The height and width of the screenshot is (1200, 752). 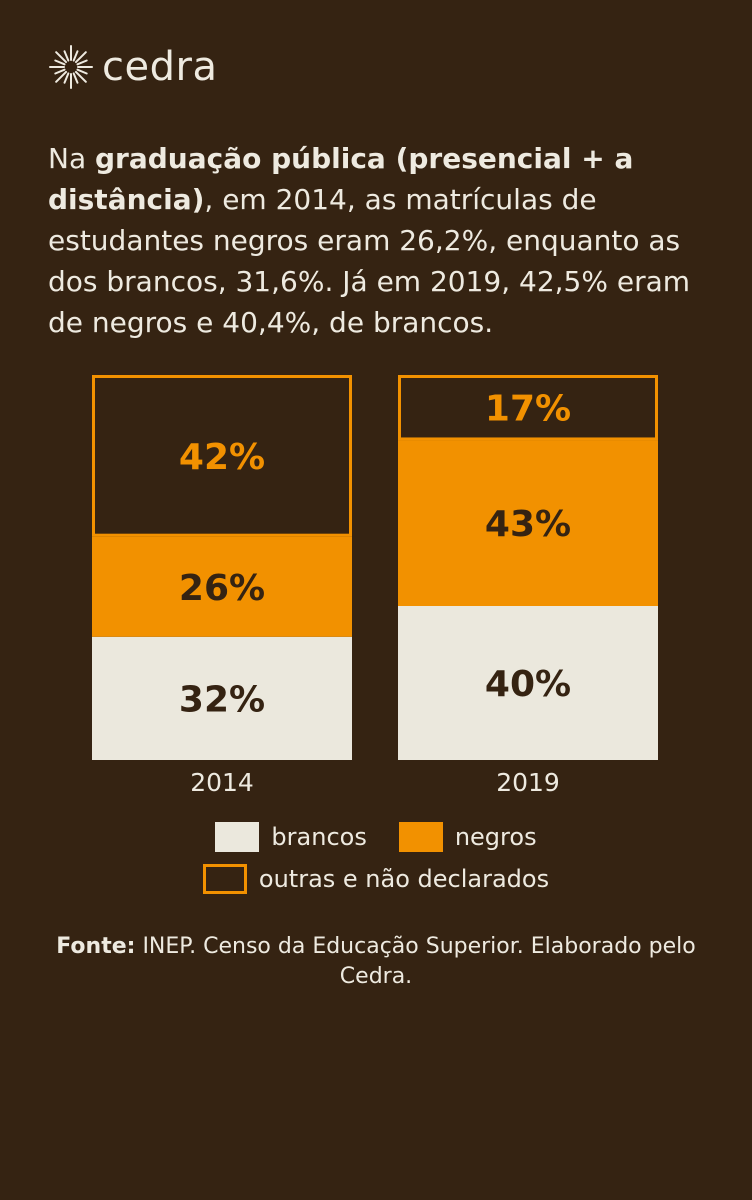 I want to click on bar-negros-2019, so click(x=528, y=523).